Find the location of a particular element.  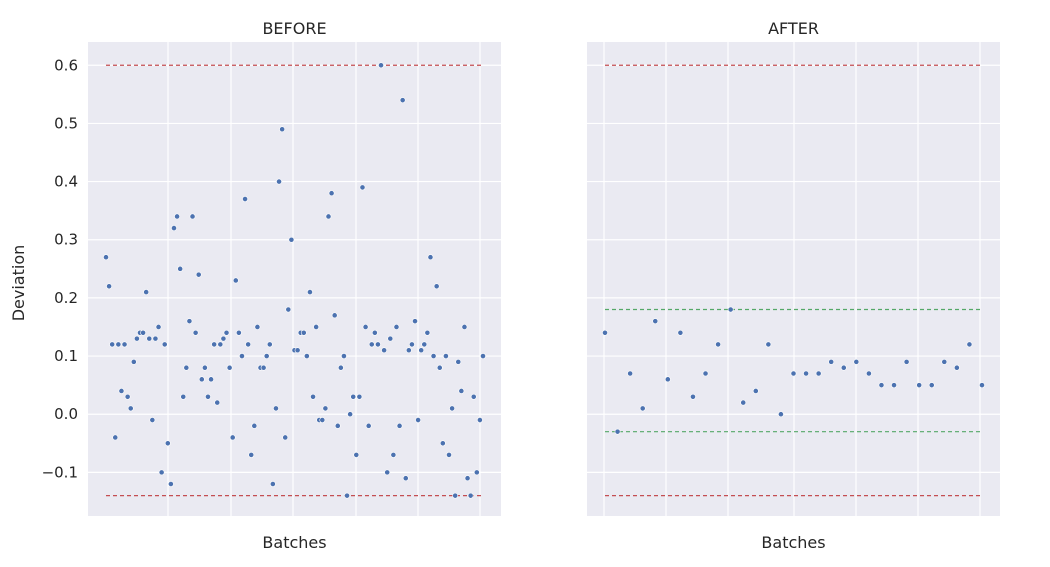

y-tick-label: 0.2 is located at coordinates (66, 298).